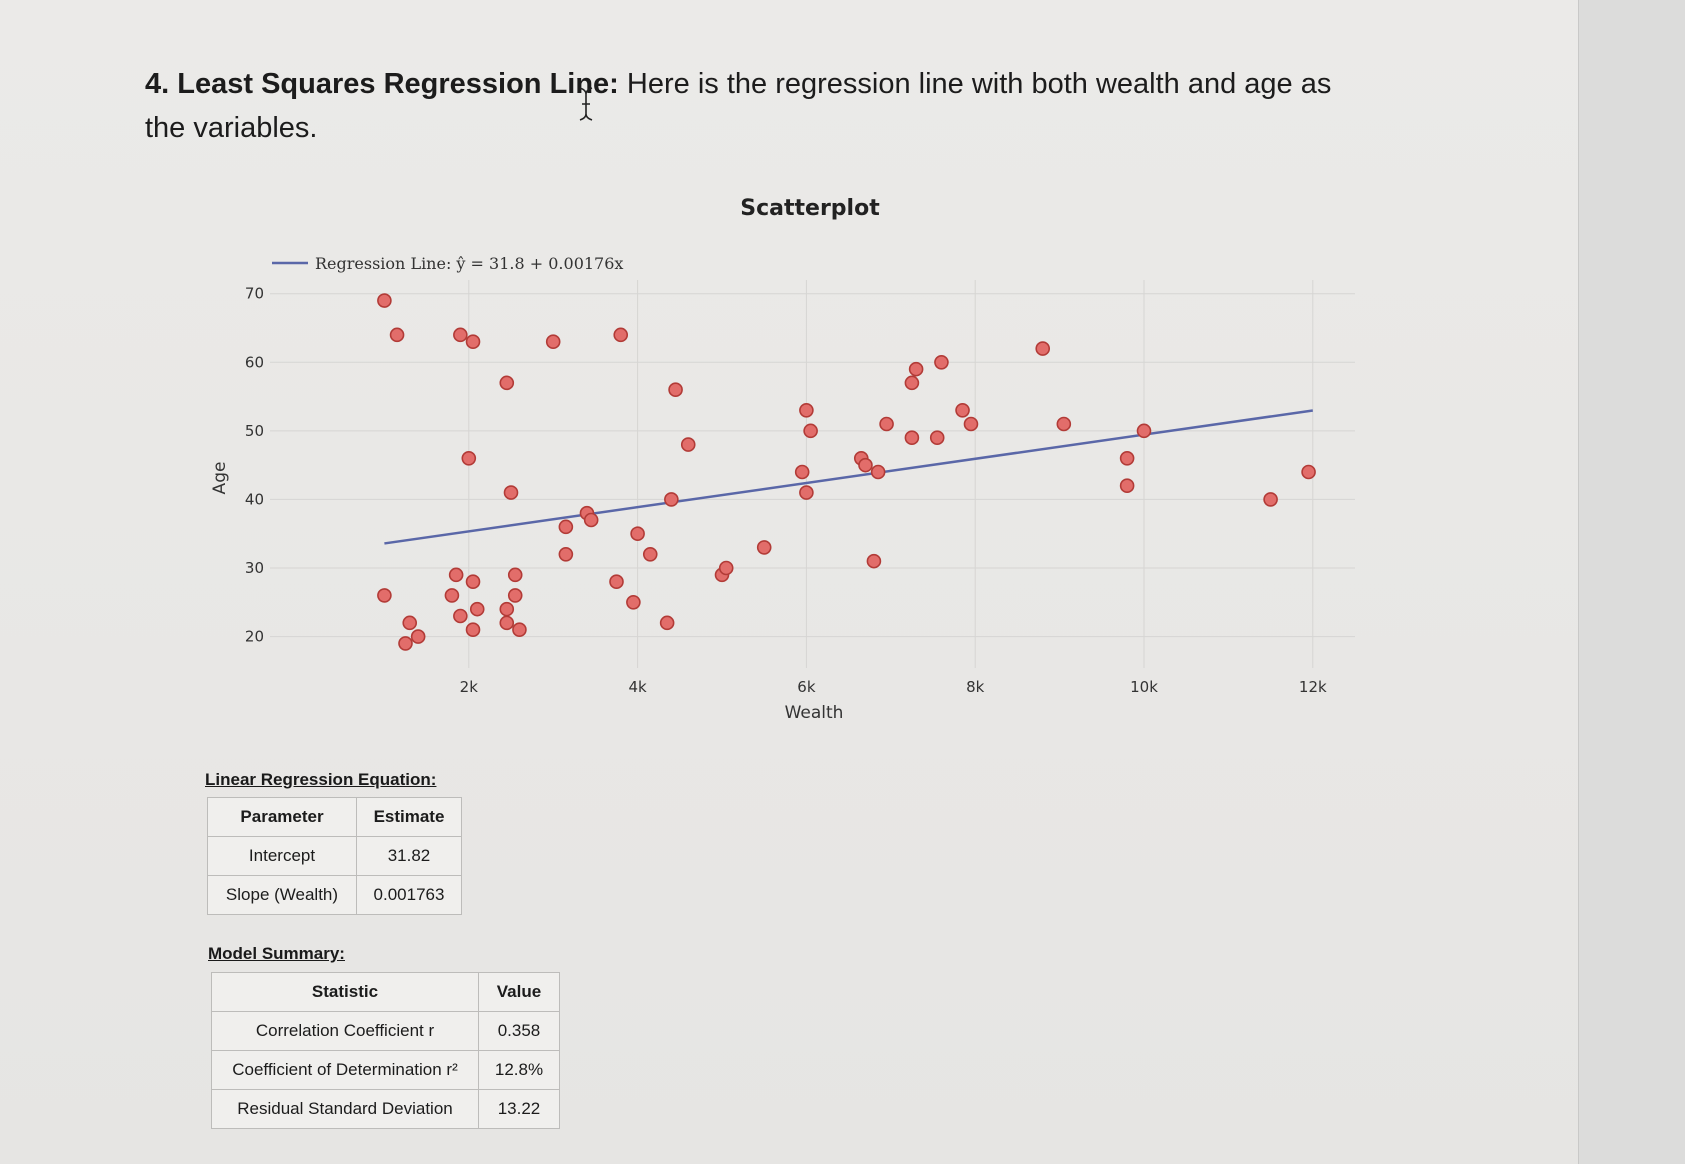 This screenshot has width=1685, height=1164. Describe the element at coordinates (254, 294) in the screenshot. I see `y-tick-label: 70` at that location.